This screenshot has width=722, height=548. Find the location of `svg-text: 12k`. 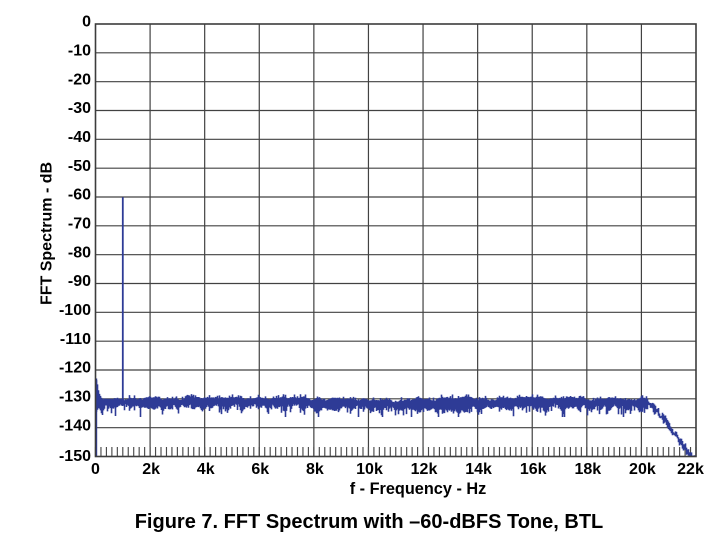

svg-text: 12k is located at coordinates (424, 469).